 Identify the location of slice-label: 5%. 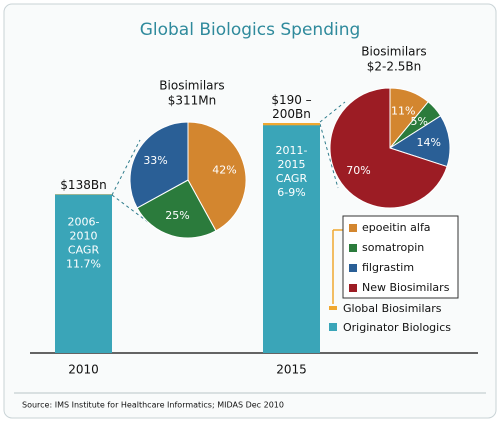
(419, 121).